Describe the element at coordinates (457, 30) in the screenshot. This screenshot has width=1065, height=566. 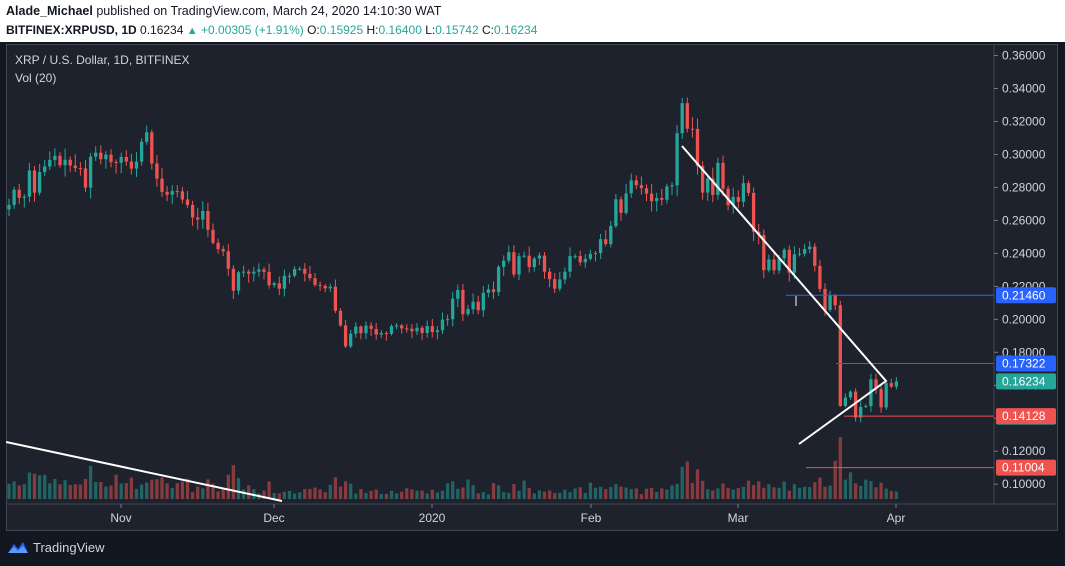
I see `low-value: 0.15742` at that location.